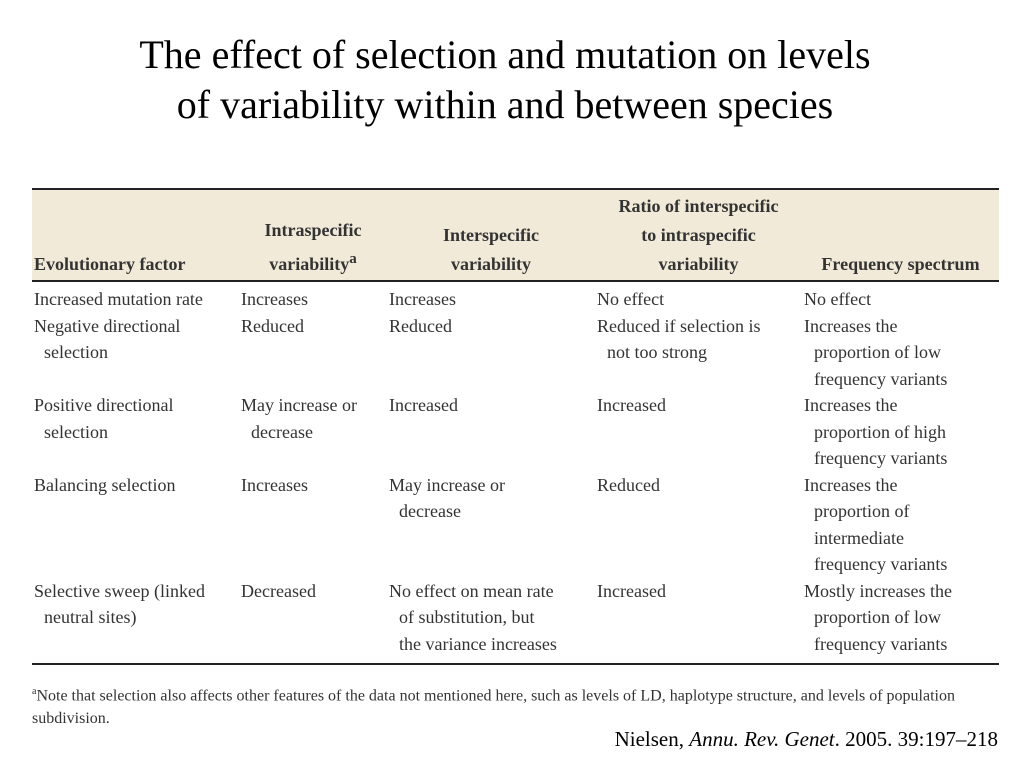 This screenshot has height=768, width=1024. I want to click on citation-journal: Annu. Rev. Genet, so click(762, 739).